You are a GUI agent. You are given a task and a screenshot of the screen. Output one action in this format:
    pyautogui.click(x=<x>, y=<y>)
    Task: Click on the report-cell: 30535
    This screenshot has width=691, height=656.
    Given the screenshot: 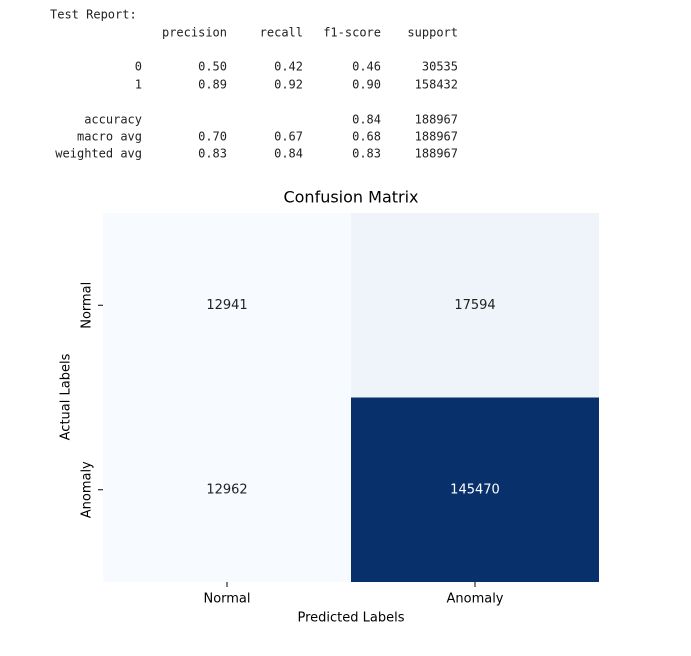 What is the action you would take?
    pyautogui.click(x=440, y=67)
    